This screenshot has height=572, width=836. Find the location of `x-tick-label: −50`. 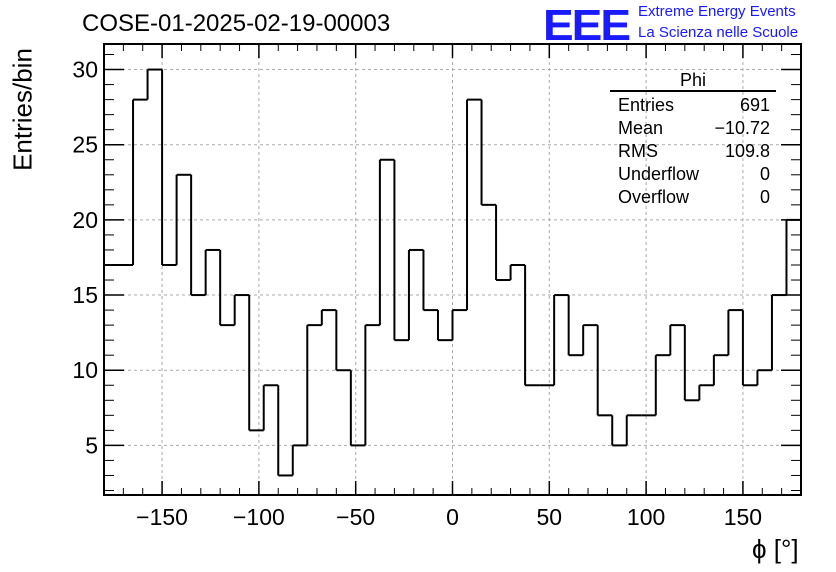

x-tick-label: −50 is located at coordinates (355, 517).